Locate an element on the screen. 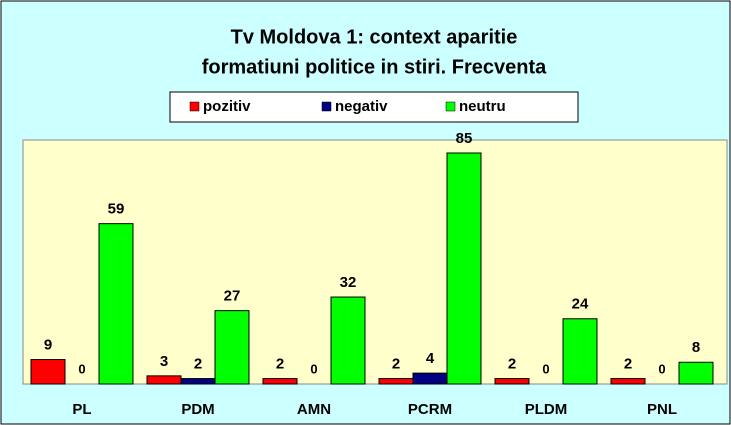  x-tick-label: PNL is located at coordinates (662, 409).